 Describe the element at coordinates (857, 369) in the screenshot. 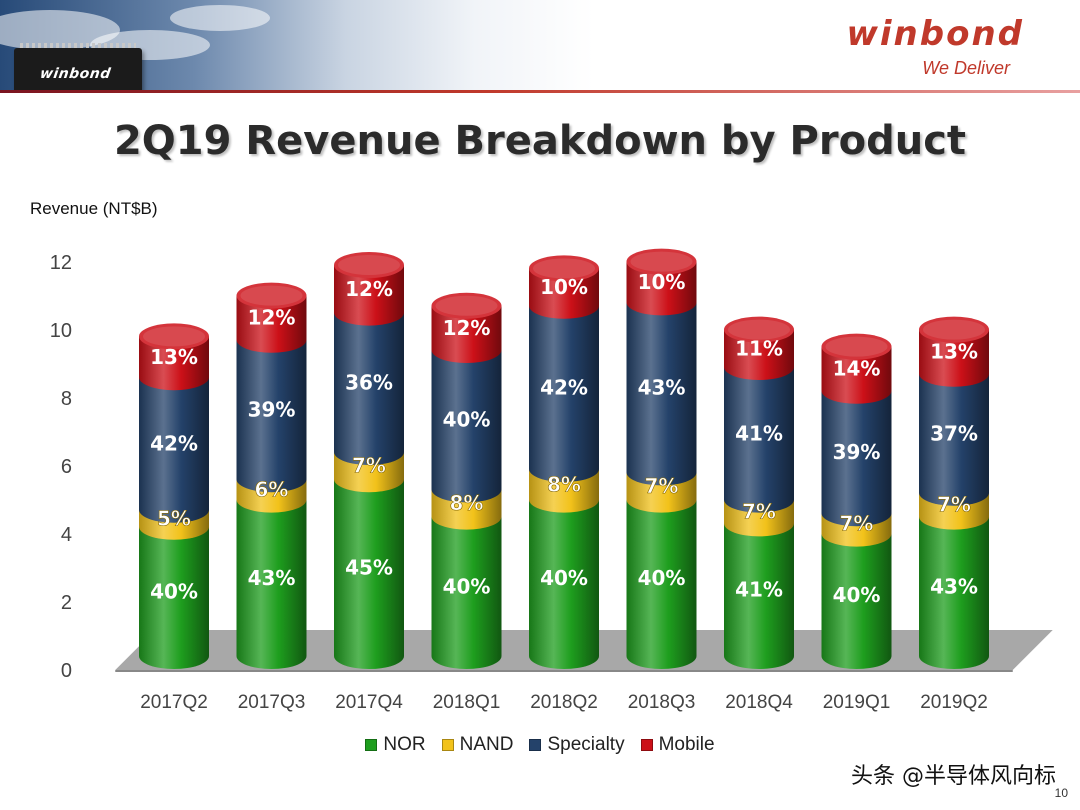

I see `data-label-mobile: 14%` at that location.